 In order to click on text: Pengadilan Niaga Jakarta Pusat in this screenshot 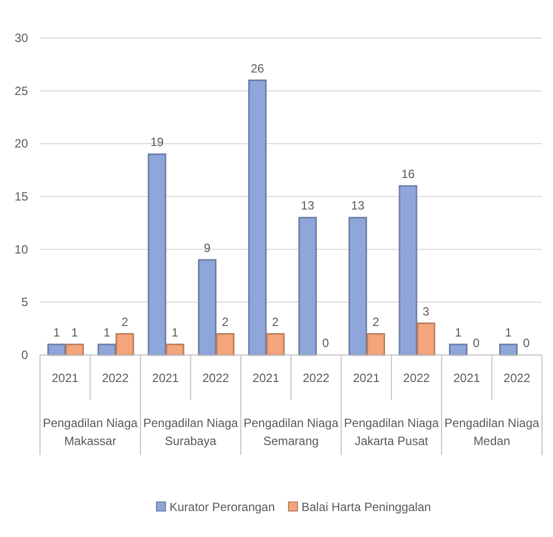, I will do `click(392, 432)`.